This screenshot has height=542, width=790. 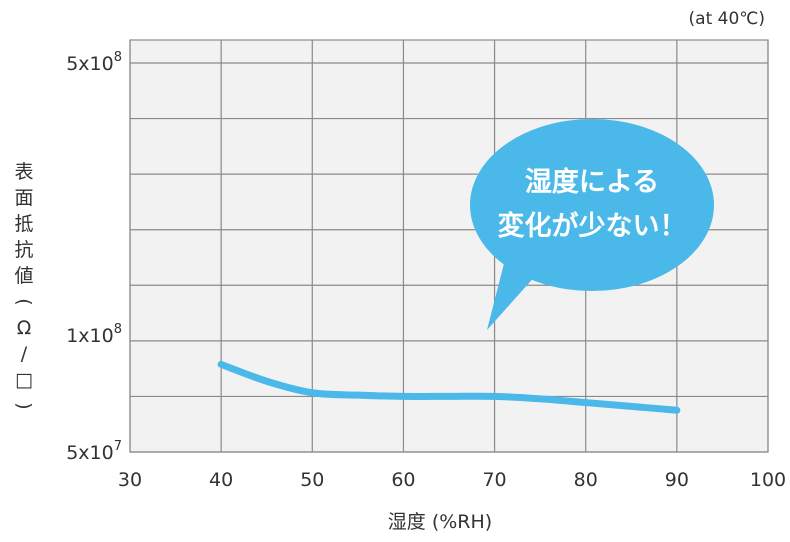 I want to click on y-axis-title-char: 面, so click(x=23, y=198).